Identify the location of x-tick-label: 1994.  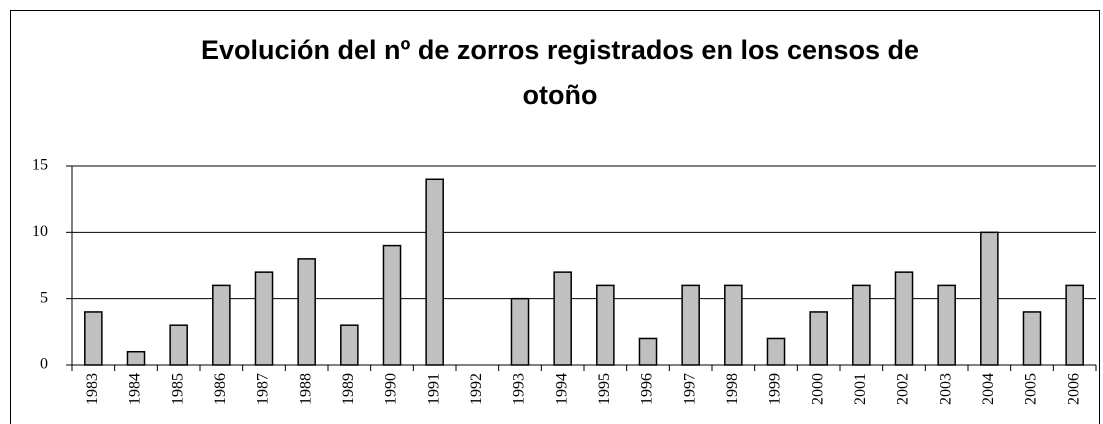
(561, 389).